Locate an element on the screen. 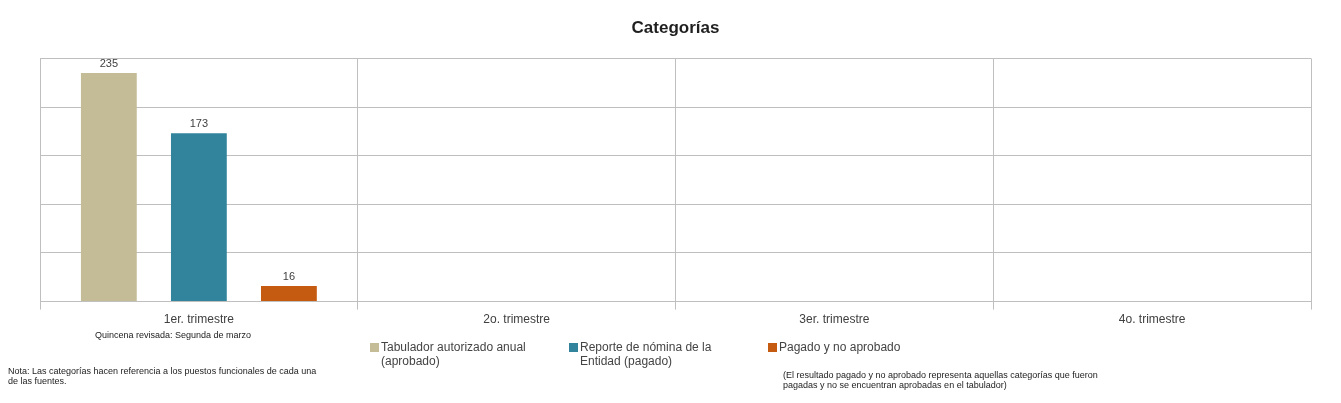  chart-title: Categorías is located at coordinates (675, 27).